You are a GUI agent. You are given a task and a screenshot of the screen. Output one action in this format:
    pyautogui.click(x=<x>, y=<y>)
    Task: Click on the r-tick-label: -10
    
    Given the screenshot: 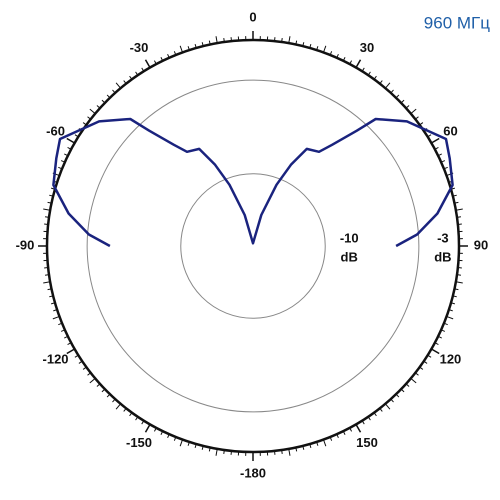 What is the action you would take?
    pyautogui.click(x=349, y=237)
    